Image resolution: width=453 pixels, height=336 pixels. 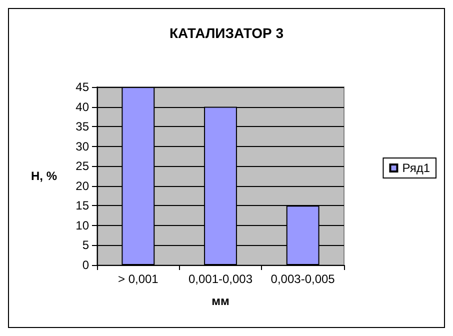 I want to click on chart-title: КАТАЛИЗАТОР 3, so click(x=226, y=33).